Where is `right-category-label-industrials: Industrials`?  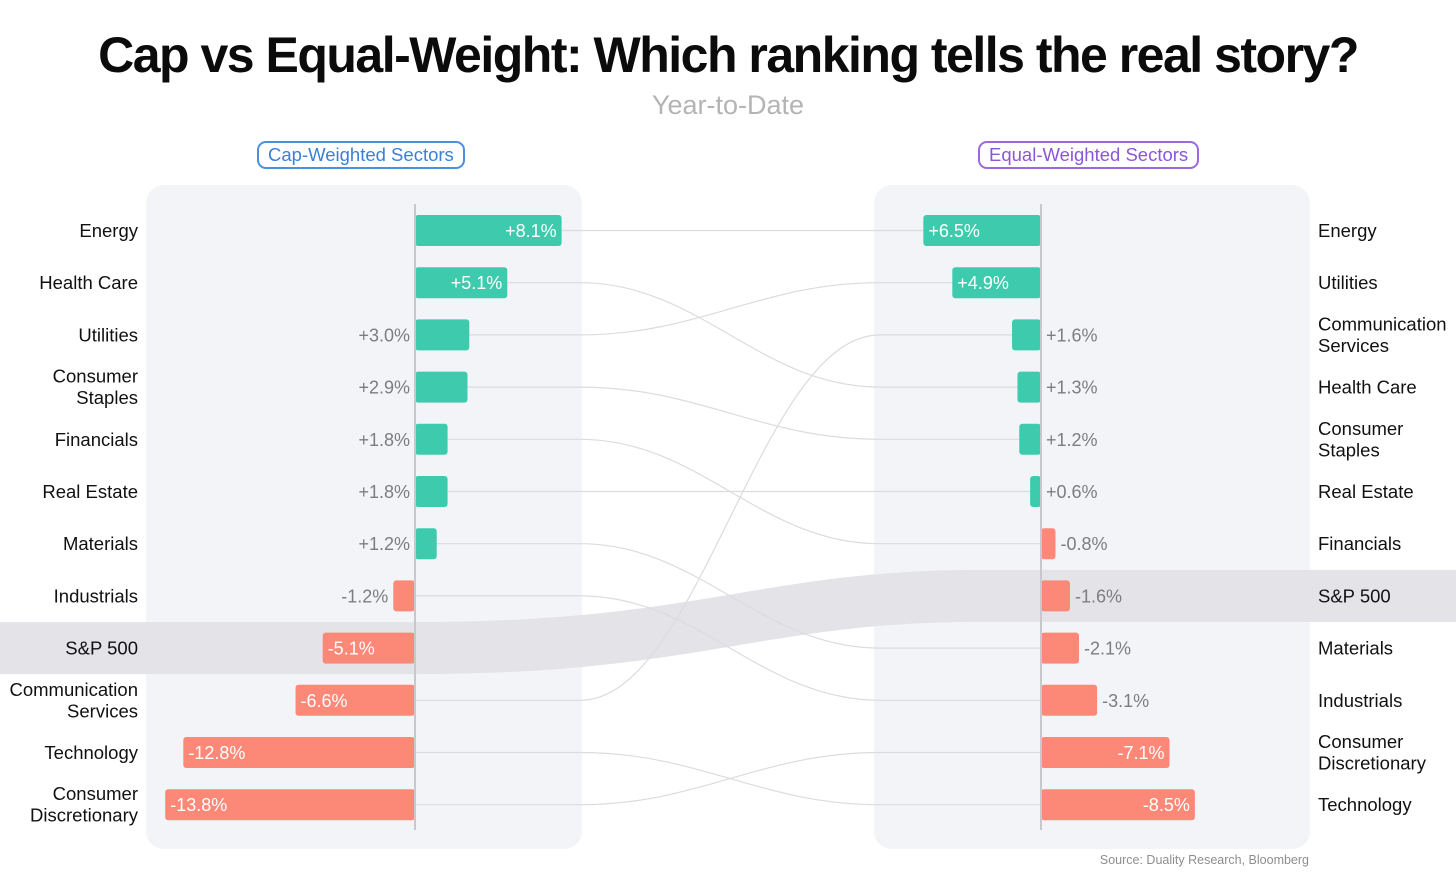
right-category-label-industrials: Industrials is located at coordinates (1360, 700).